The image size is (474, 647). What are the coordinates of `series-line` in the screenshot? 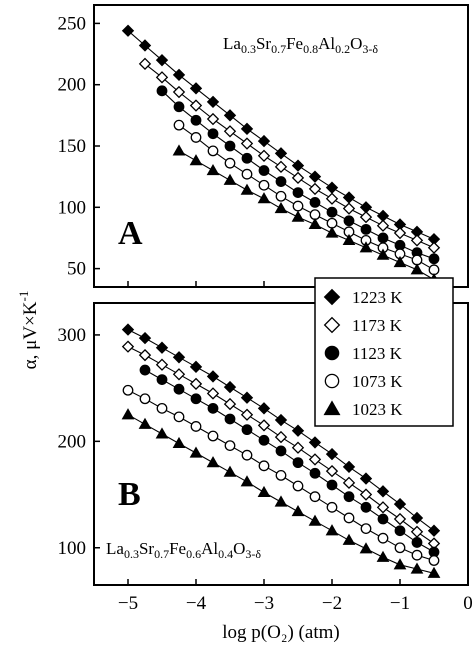 It's located at (306, 197).